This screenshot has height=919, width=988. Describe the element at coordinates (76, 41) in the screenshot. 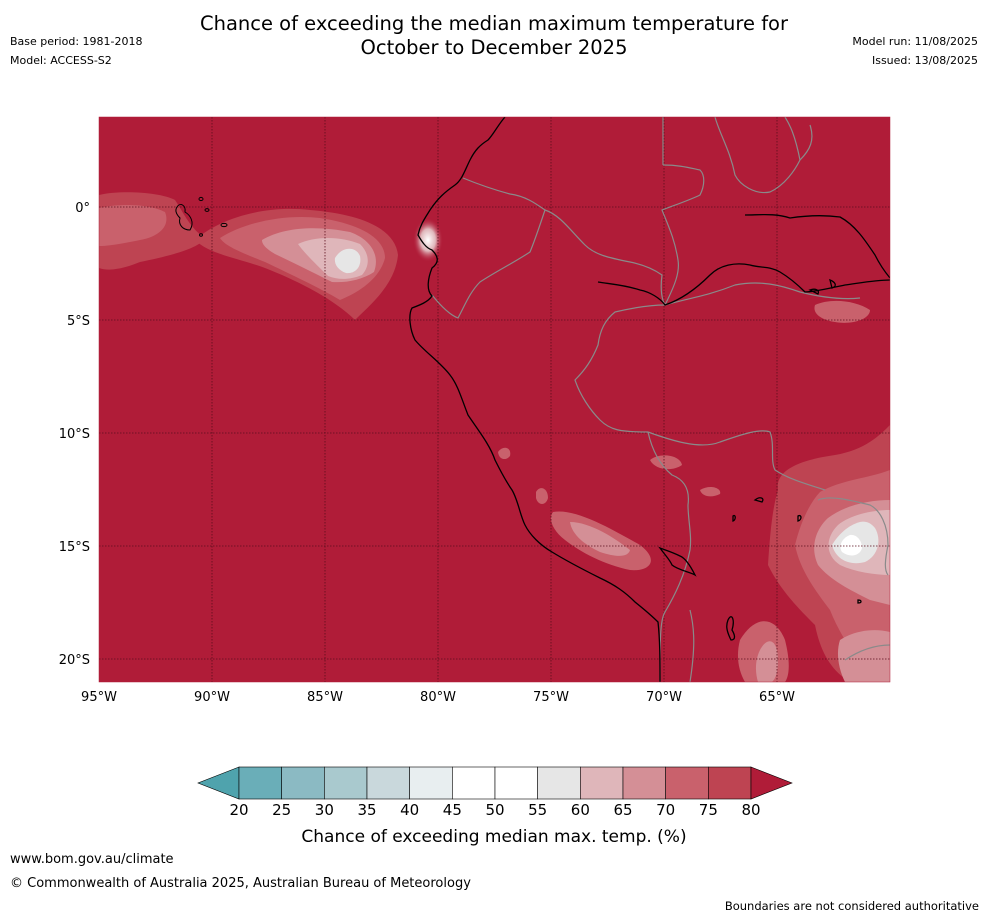

I see `base-period-text: Base period: 1981-2018` at that location.